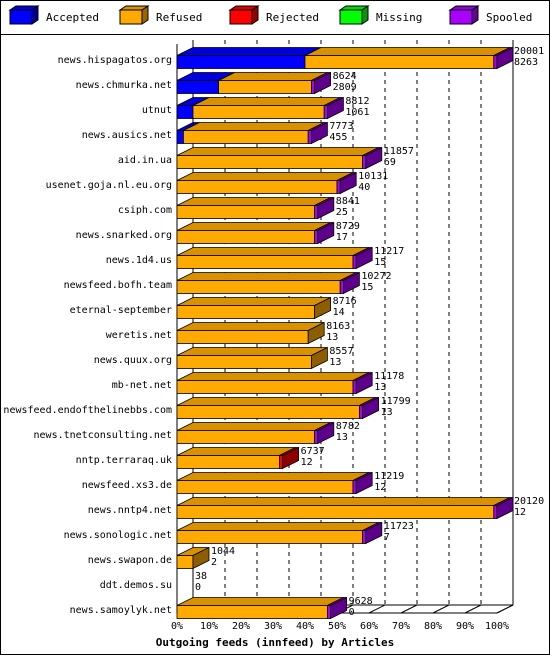 The width and height of the screenshot is (550, 655). Describe the element at coordinates (244, 362) in the screenshot. I see `bar-news-quux-org-refused` at that location.